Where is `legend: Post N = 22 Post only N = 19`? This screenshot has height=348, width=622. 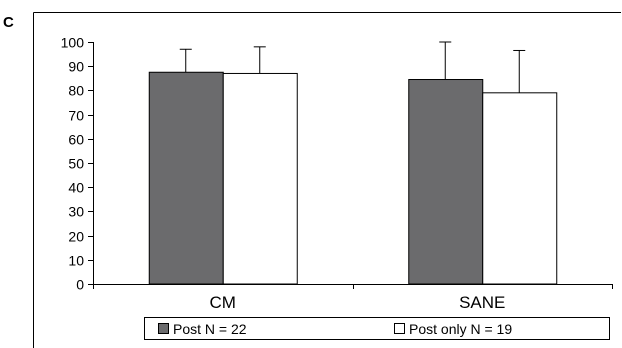
legend: Post N = 22 Post only N = 19 is located at coordinates (377, 328).